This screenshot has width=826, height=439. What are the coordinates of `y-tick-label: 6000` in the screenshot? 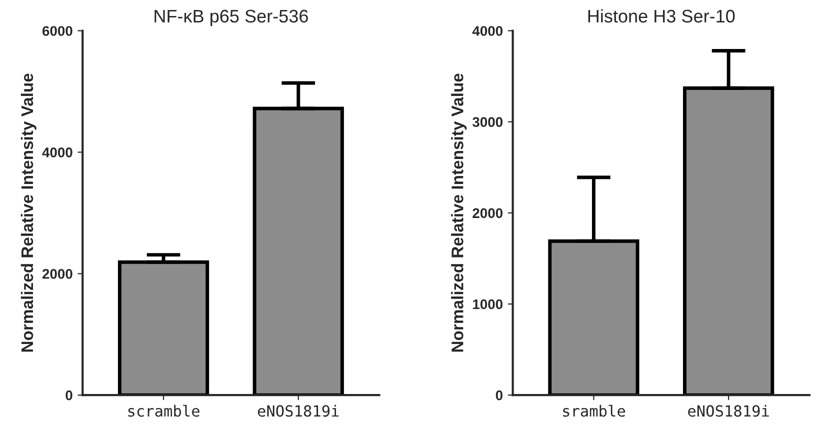 It's located at (57, 31).